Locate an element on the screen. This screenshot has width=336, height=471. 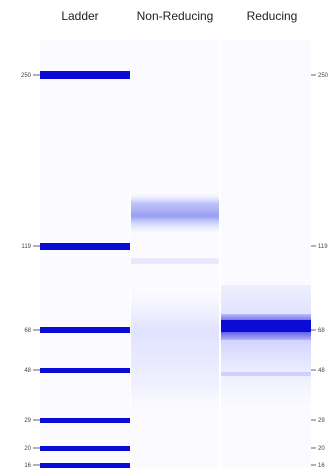
left-tick-68: 68 is located at coordinates (27, 331).